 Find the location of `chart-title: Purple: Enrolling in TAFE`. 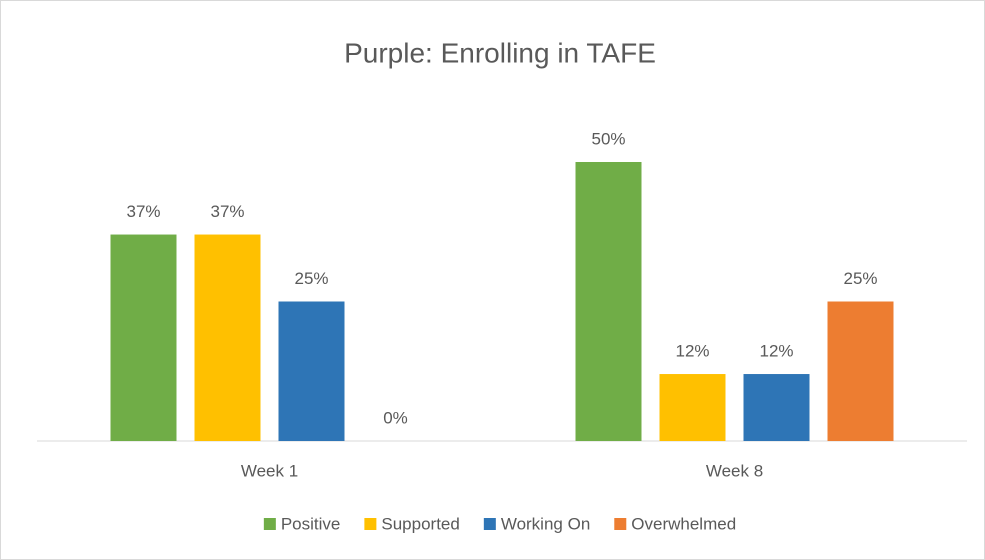

chart-title: Purple: Enrolling in TAFE is located at coordinates (500, 52).